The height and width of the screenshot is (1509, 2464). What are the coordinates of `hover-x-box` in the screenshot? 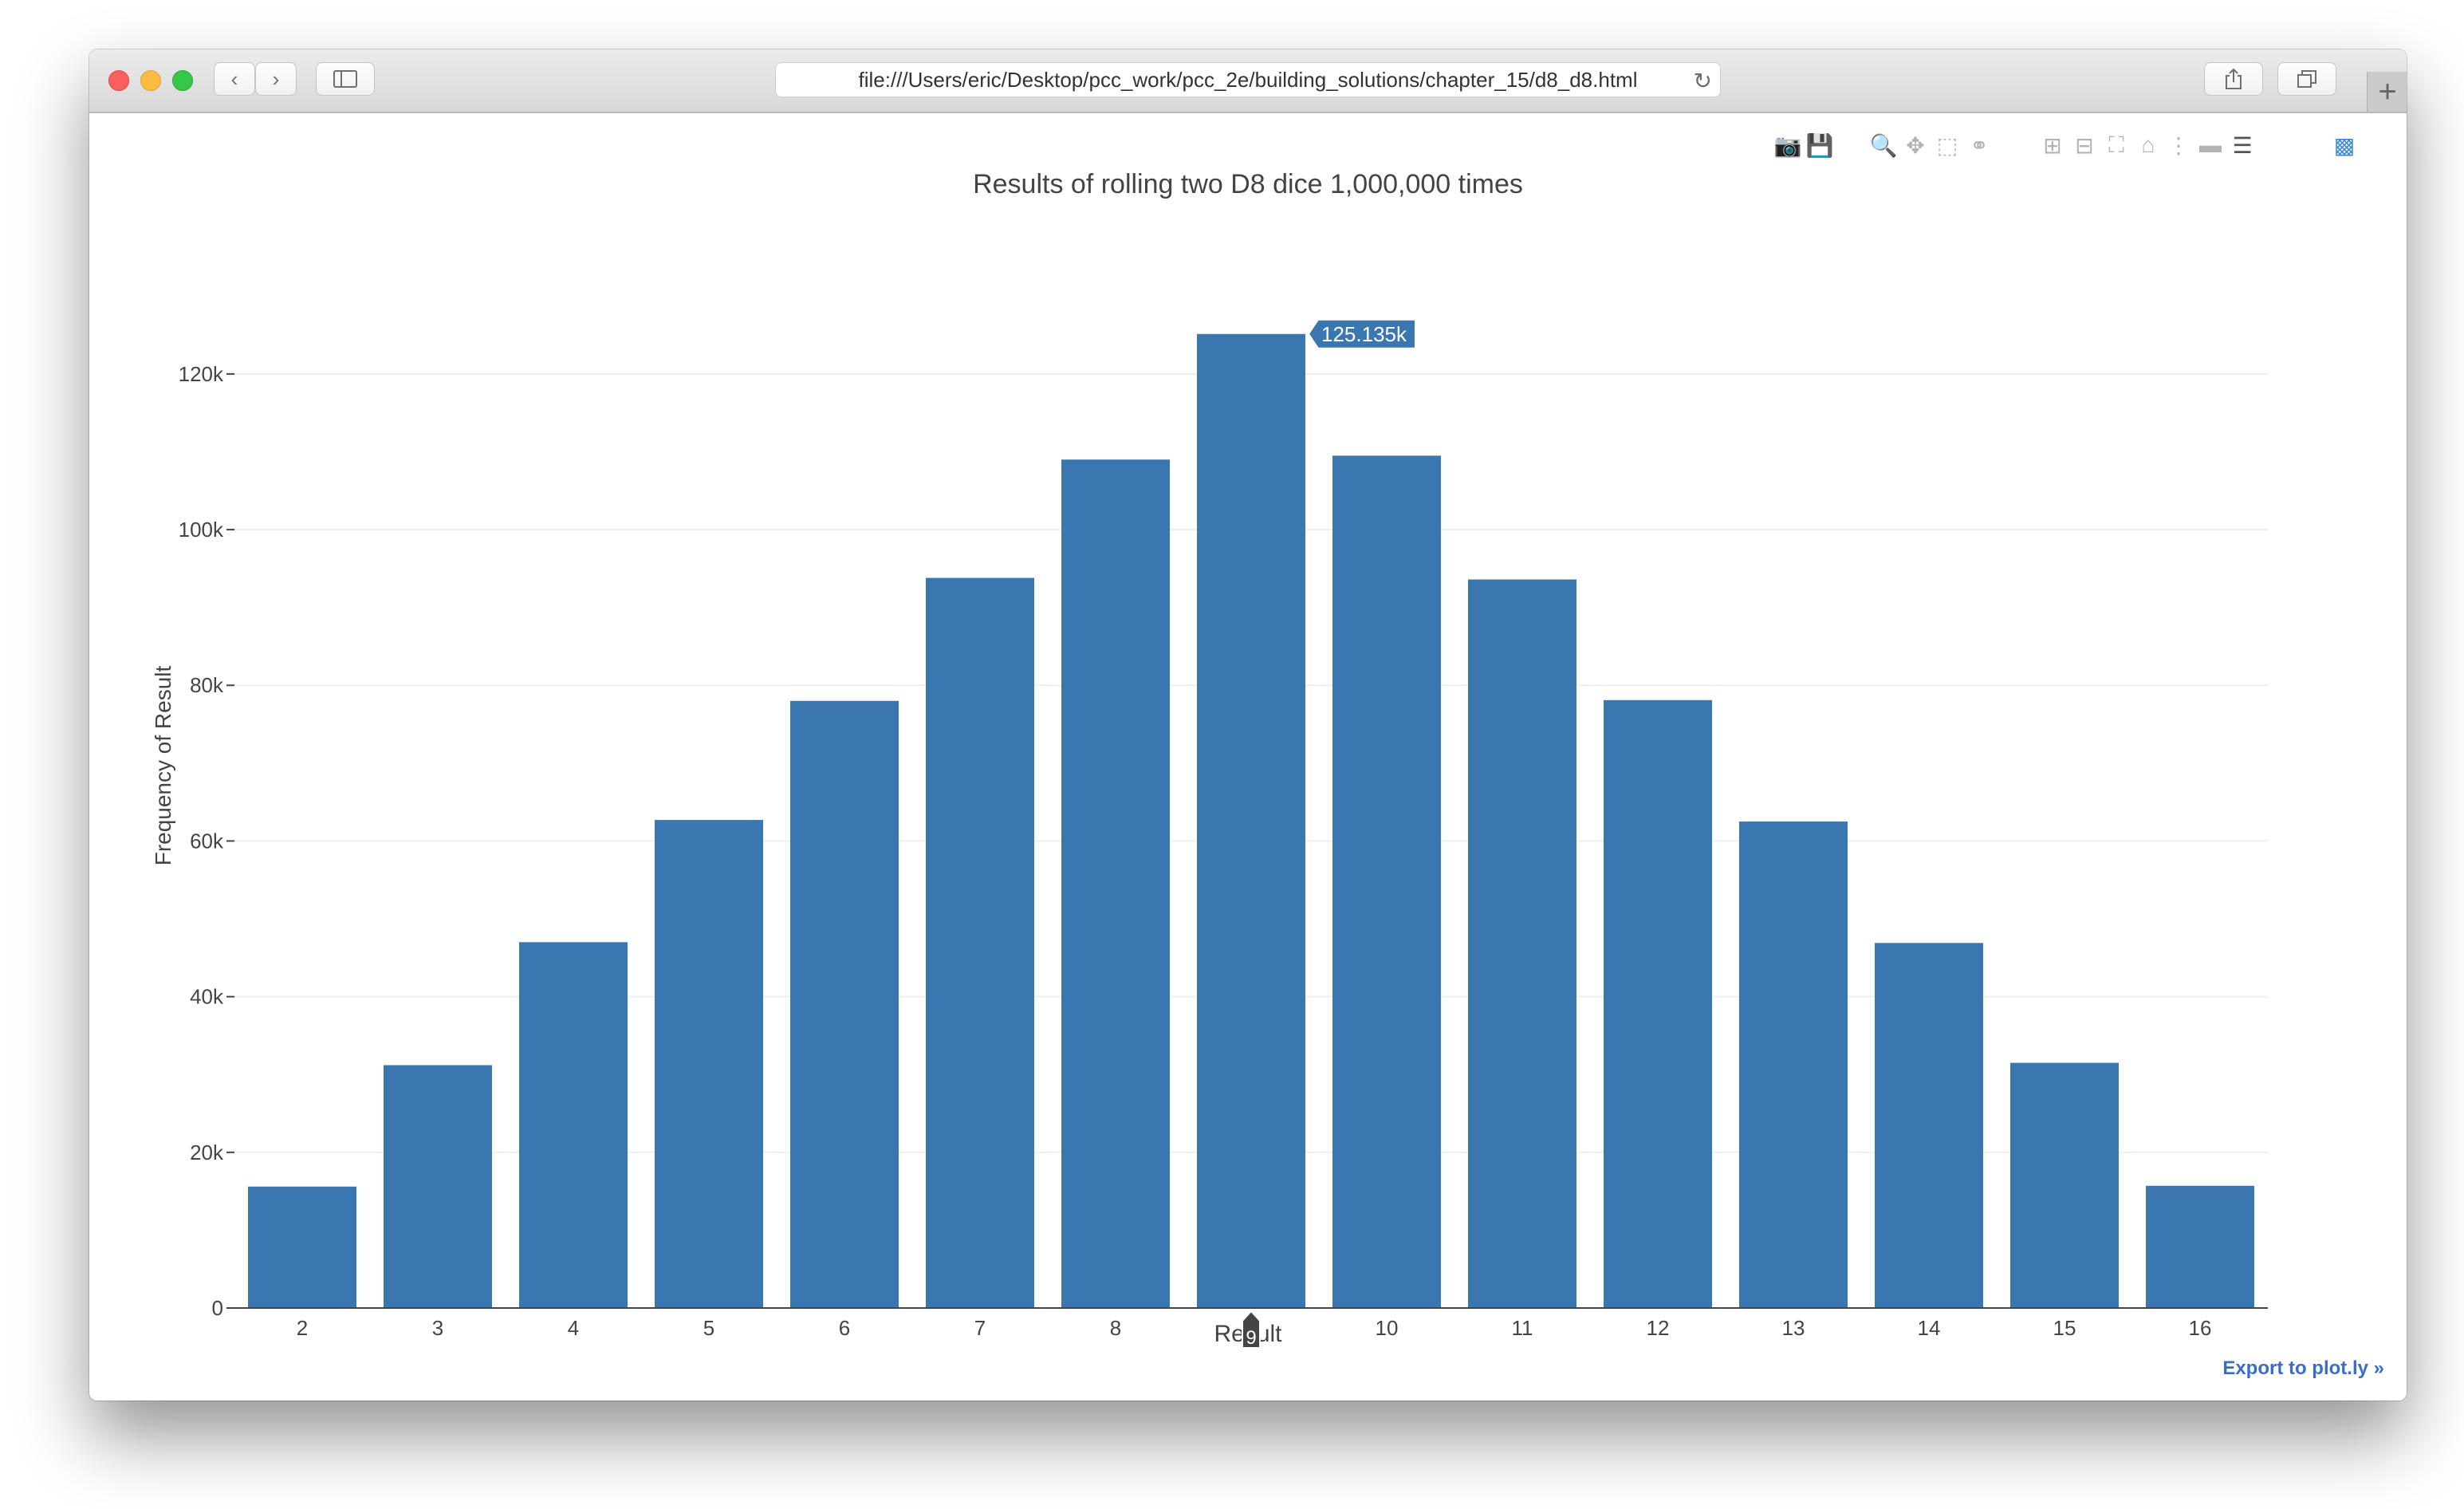 It's located at (1251, 1329).